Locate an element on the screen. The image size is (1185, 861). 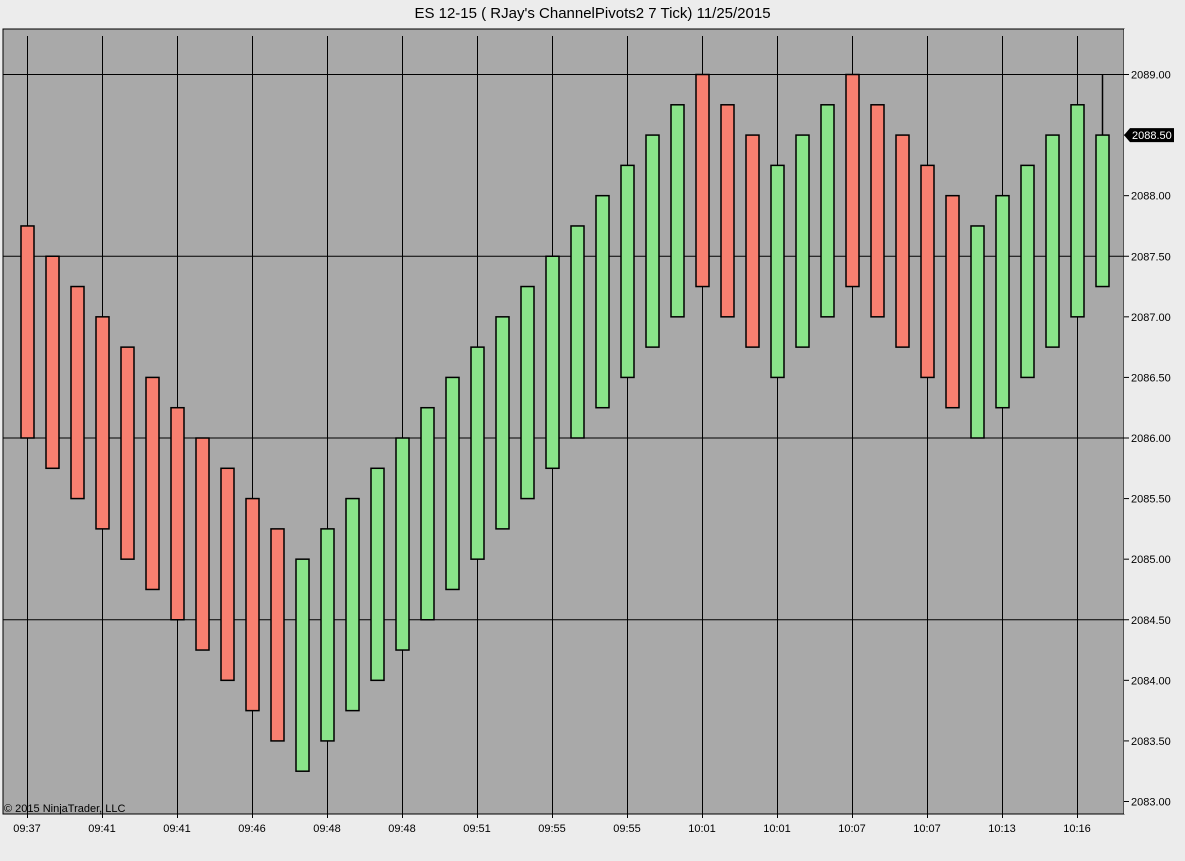
last-price-label: 2088.50 is located at coordinates (1152, 136).